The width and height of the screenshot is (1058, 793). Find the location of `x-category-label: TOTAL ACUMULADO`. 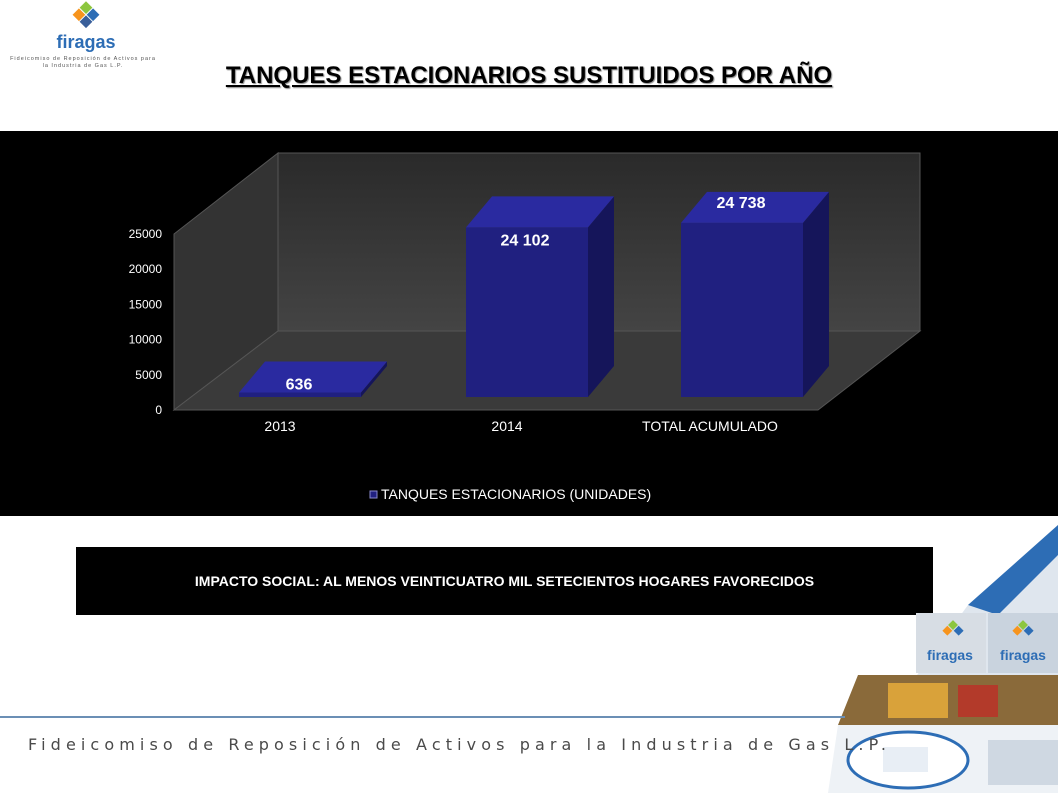

x-category-label: TOTAL ACUMULADO is located at coordinates (710, 426).